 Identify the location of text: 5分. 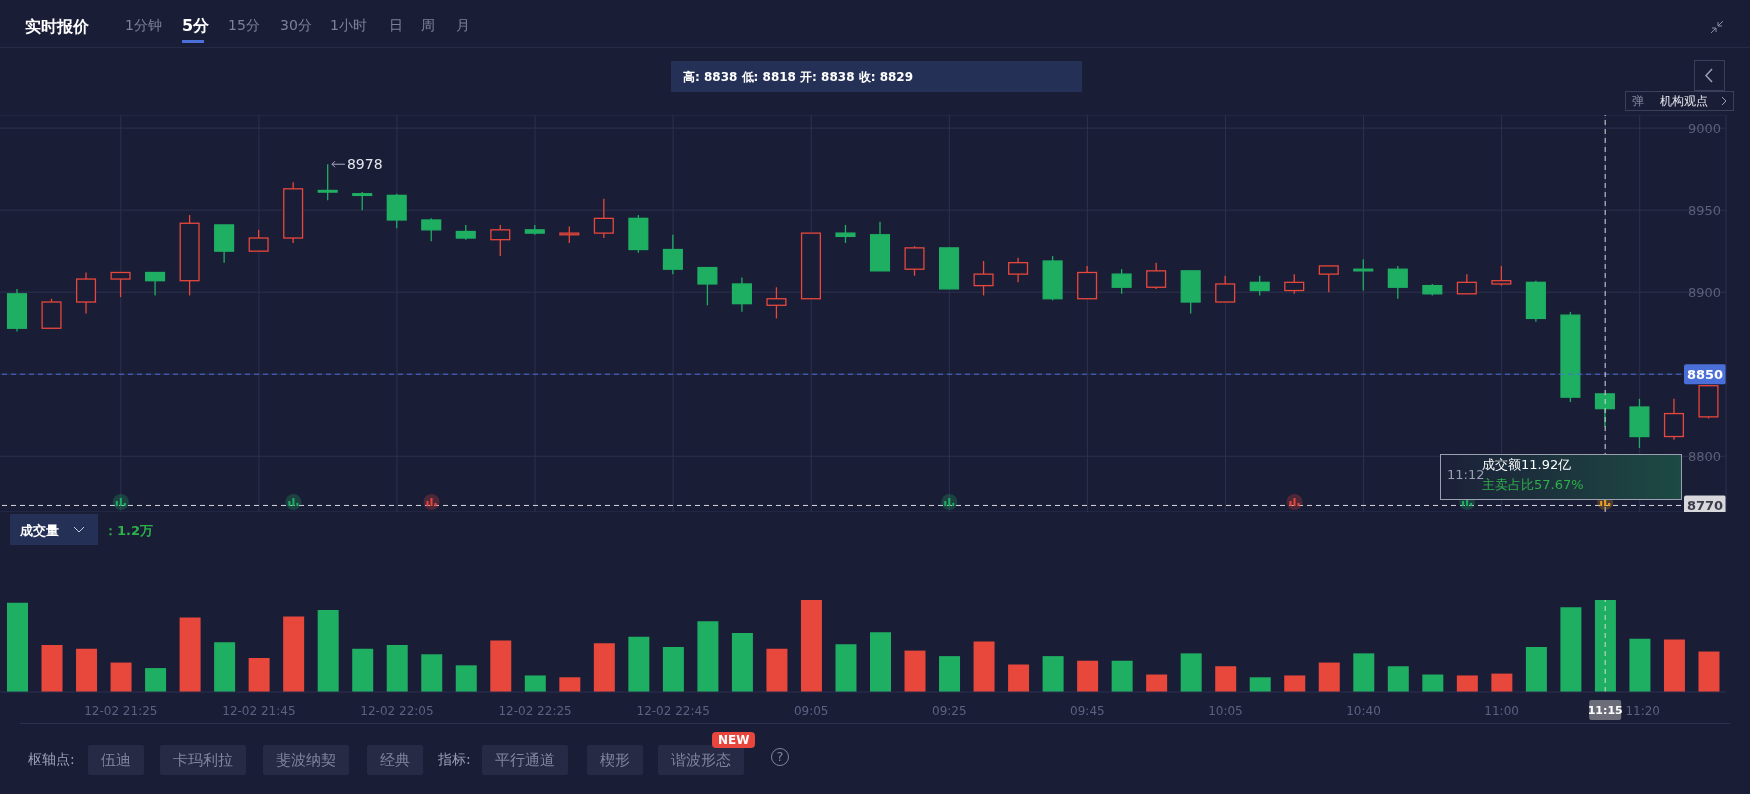
(196, 26).